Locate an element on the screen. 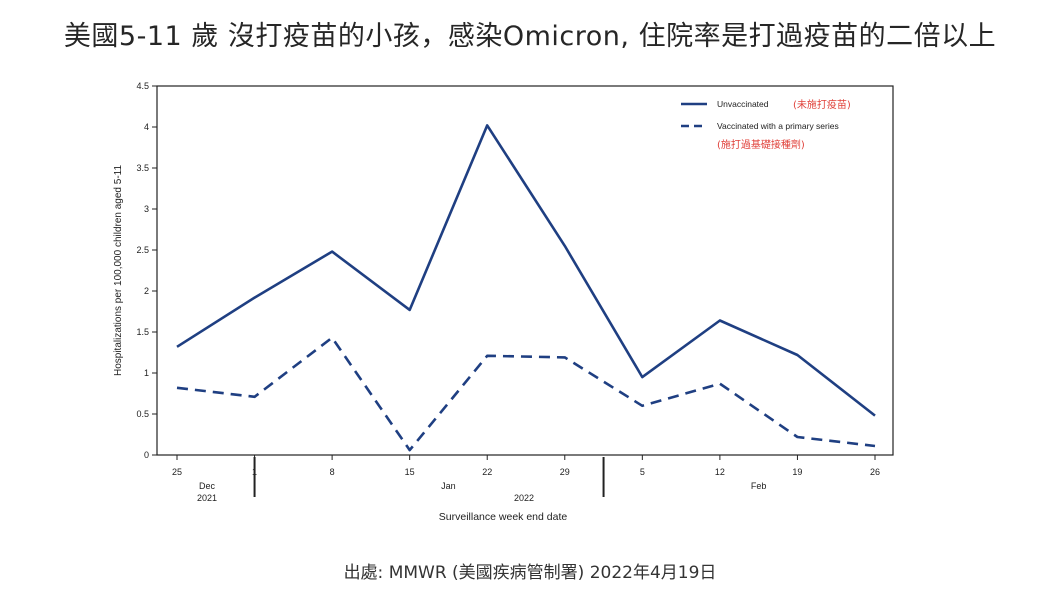  y-tick-label: 2 is located at coordinates (146, 291).